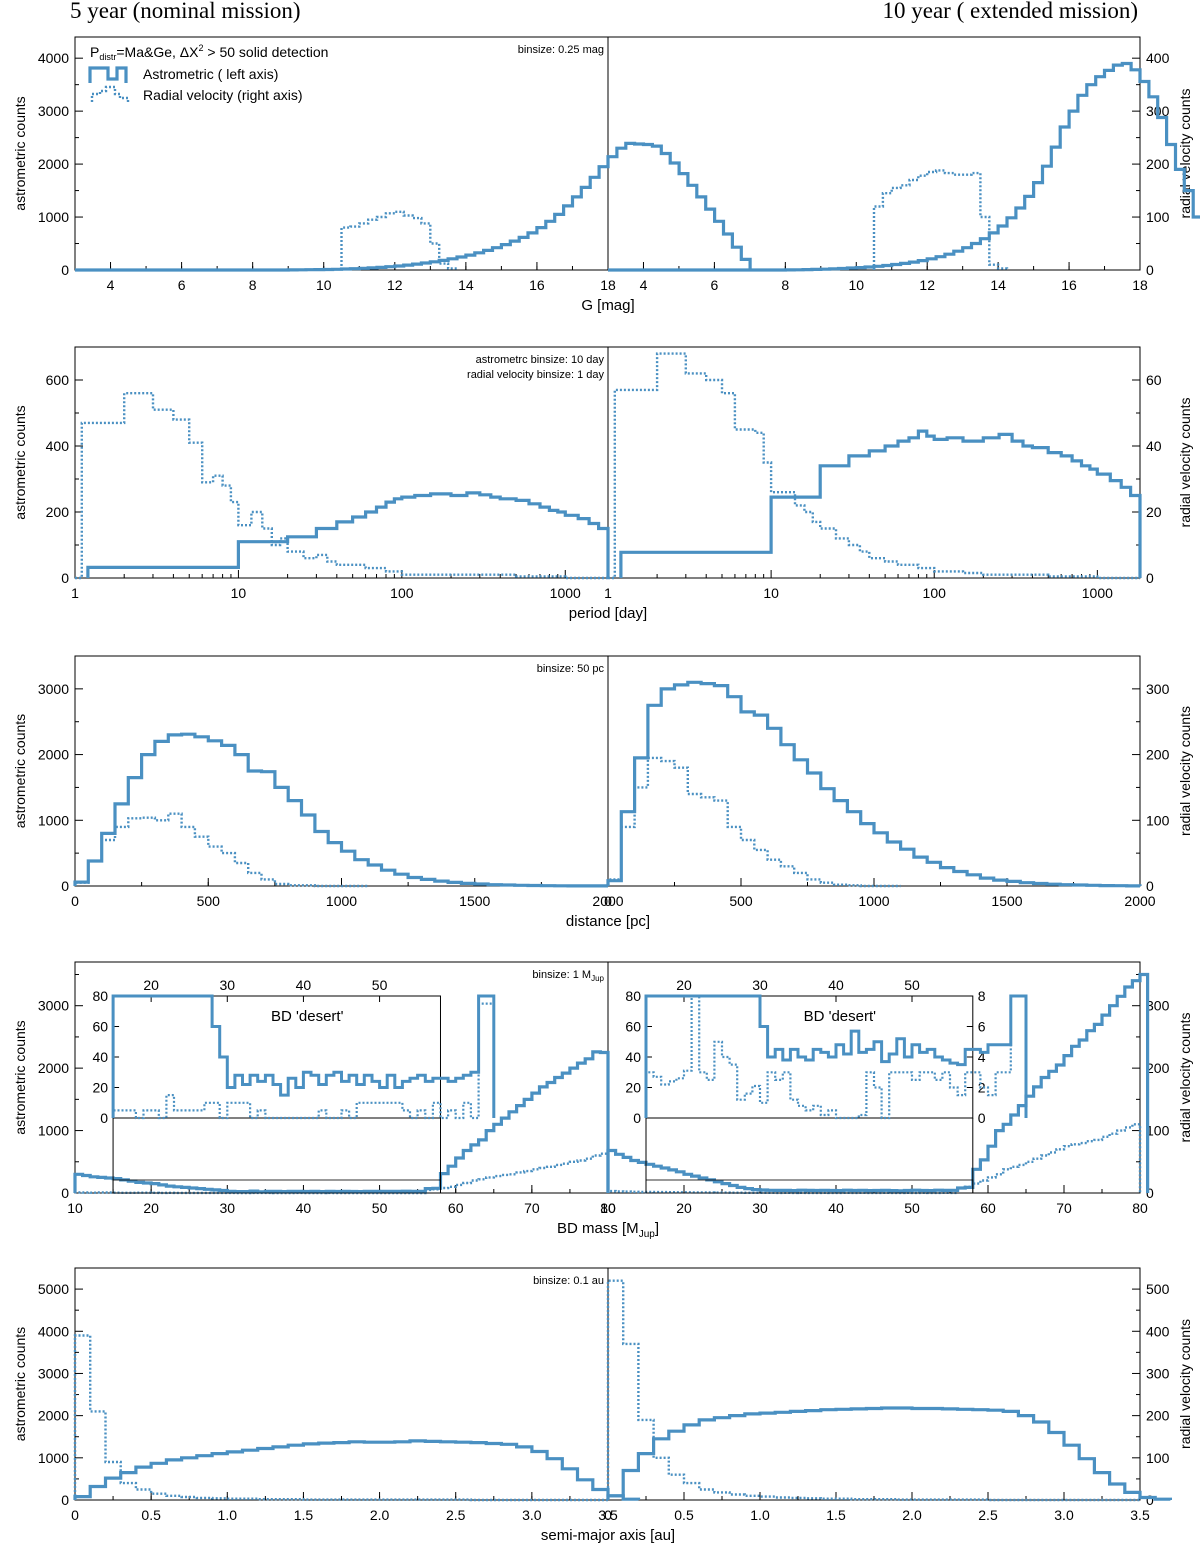  I want to click on legend-title-sub: distr, so click(107, 57).